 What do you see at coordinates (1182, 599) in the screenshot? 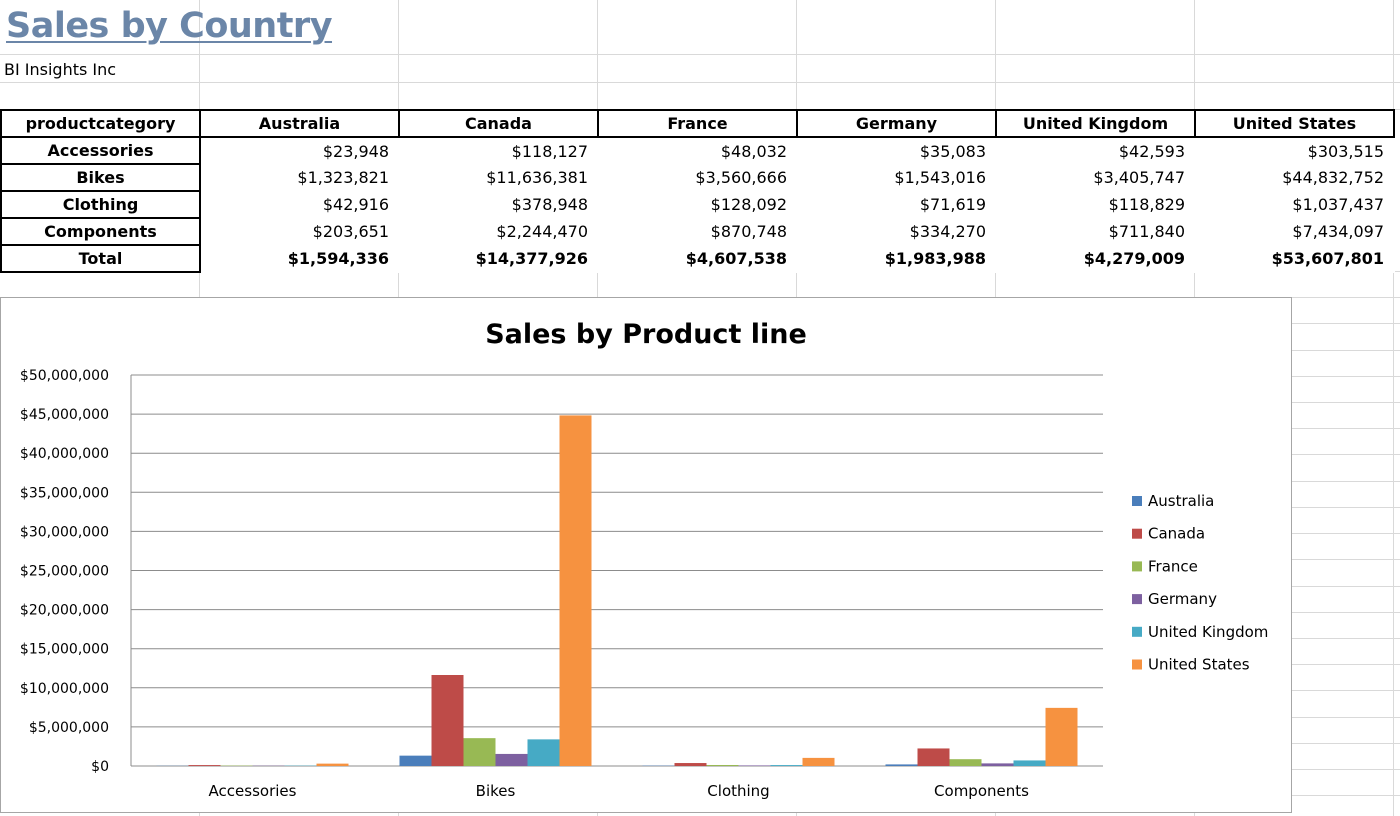
I see `legend-label: Germany` at bounding box center [1182, 599].